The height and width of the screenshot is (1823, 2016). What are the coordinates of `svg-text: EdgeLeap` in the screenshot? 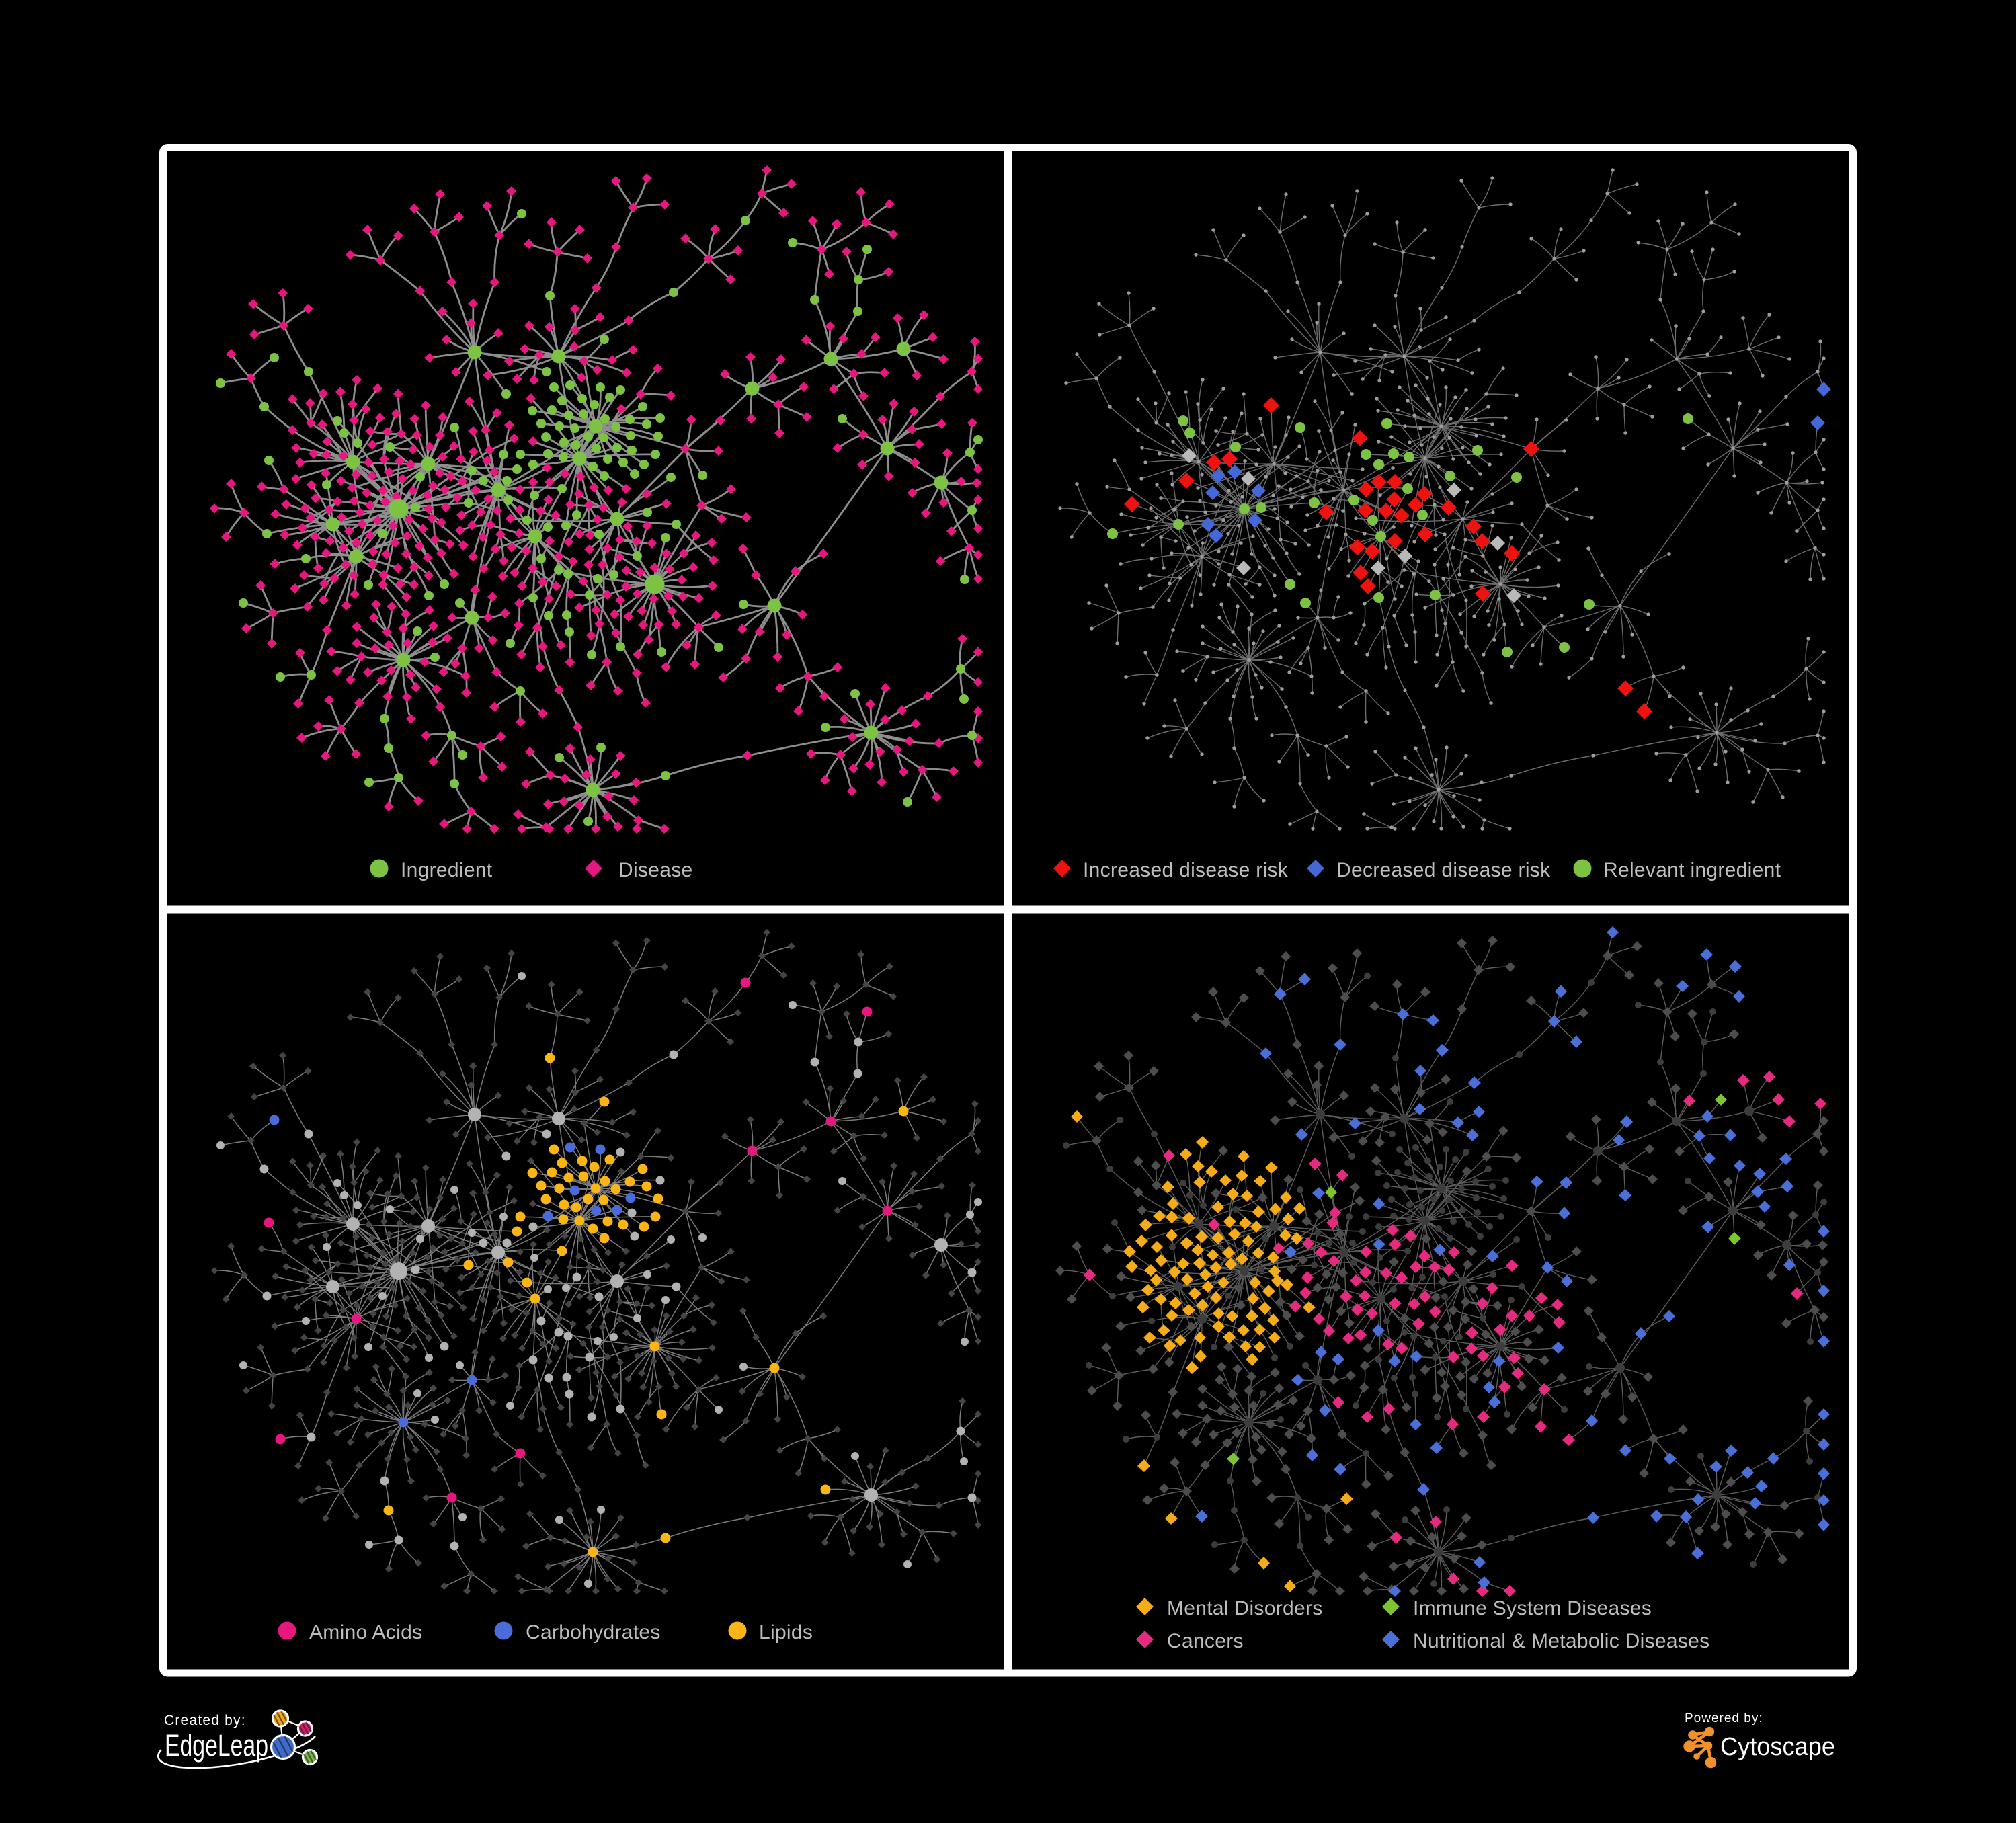 It's located at (216, 1745).